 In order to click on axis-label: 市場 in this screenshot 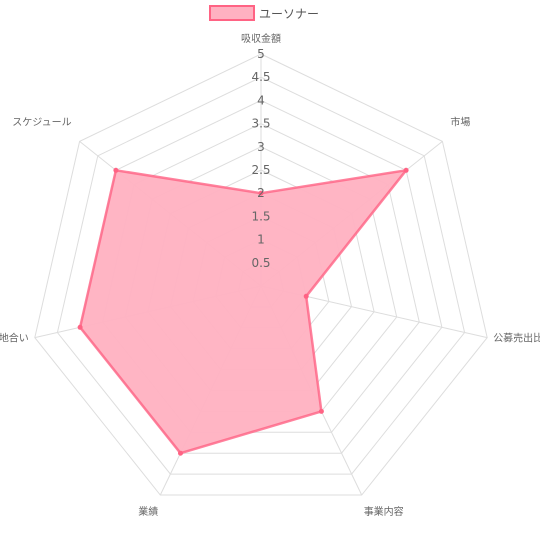, I will do `click(460, 121)`.